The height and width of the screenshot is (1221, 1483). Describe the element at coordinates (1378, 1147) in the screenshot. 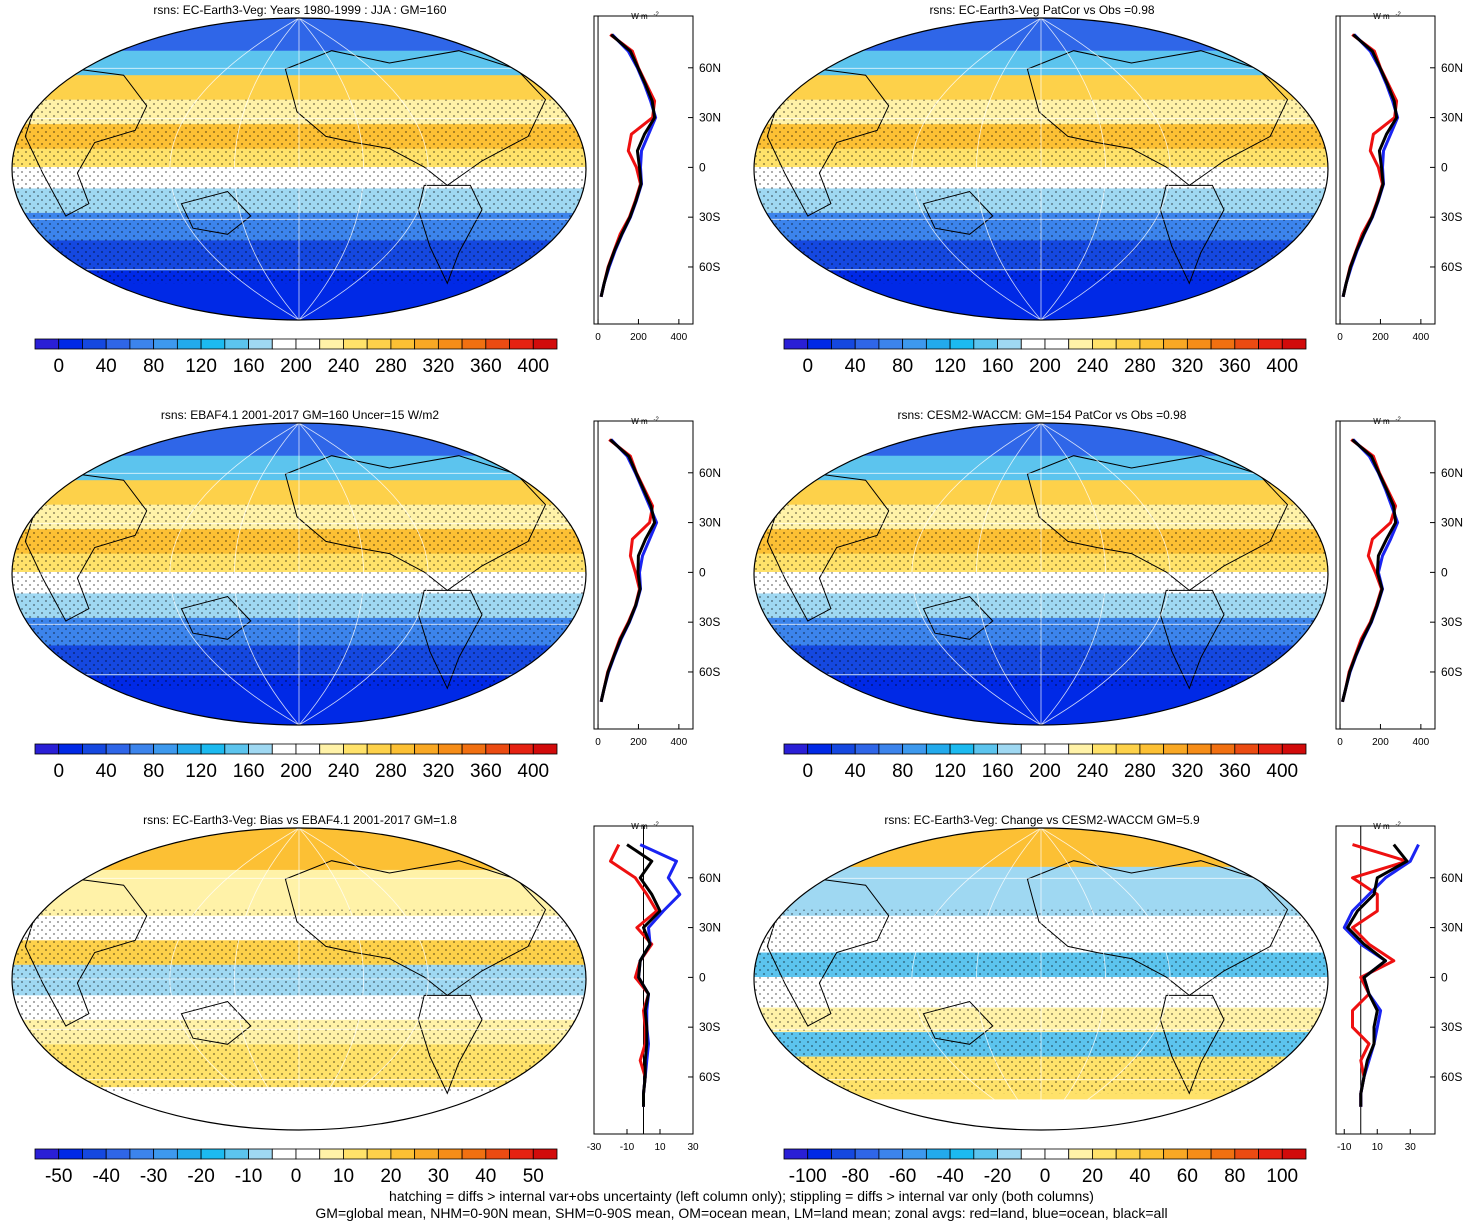

I see `x-tick-label: 10` at that location.